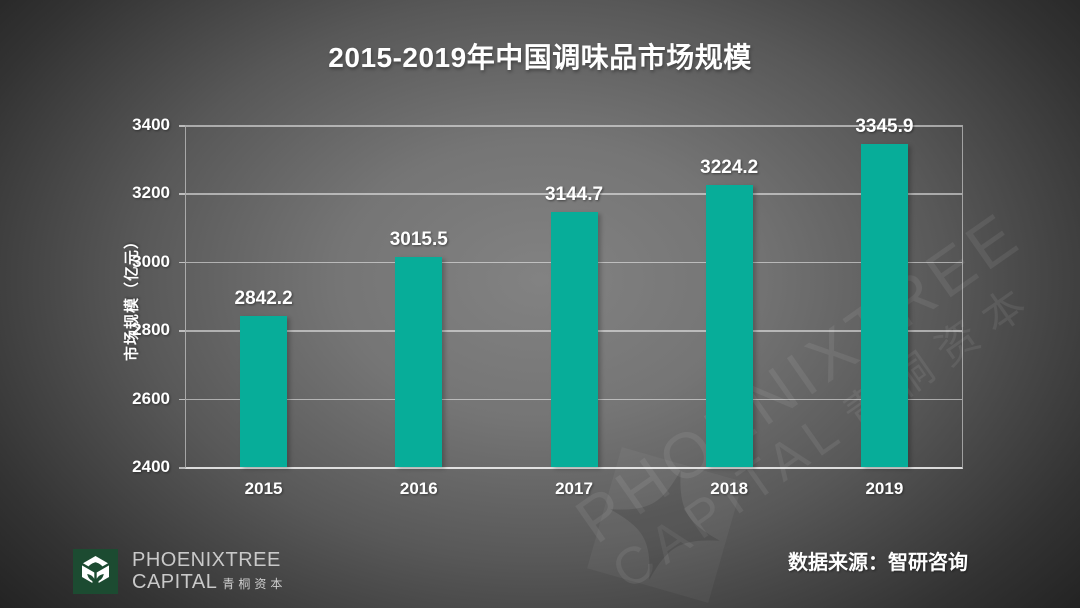 Image resolution: width=1080 pixels, height=608 pixels. Describe the element at coordinates (264, 391) in the screenshot. I see `bar-2015` at that location.